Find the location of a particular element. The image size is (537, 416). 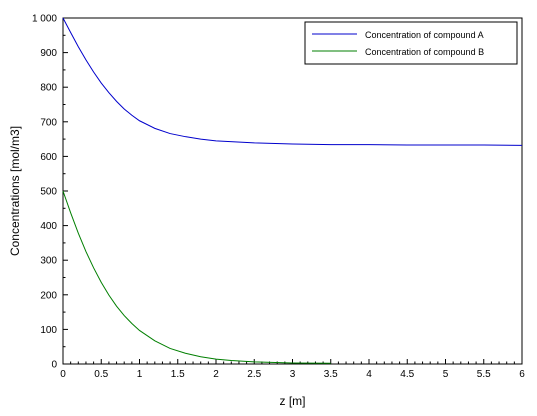

x-tick-label: 6 is located at coordinates (522, 374).